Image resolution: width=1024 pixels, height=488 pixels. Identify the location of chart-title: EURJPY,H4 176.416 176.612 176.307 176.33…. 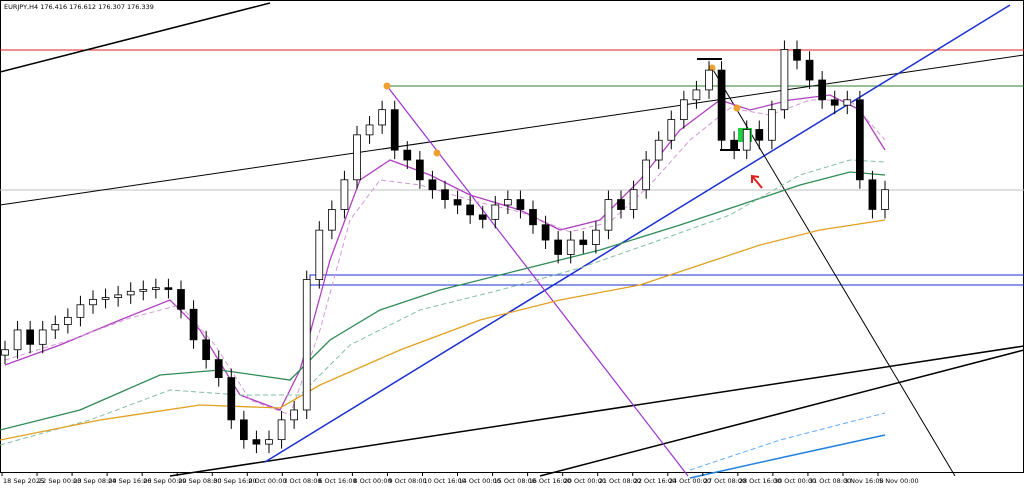
(79, 7).